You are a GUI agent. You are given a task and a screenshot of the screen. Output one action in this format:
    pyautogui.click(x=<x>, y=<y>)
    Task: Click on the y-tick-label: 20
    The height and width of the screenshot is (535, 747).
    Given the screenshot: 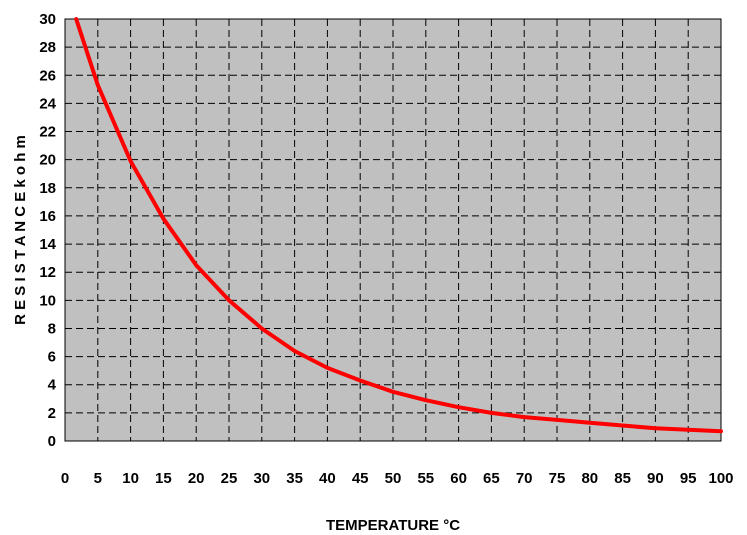 What is the action you would take?
    pyautogui.click(x=47, y=160)
    